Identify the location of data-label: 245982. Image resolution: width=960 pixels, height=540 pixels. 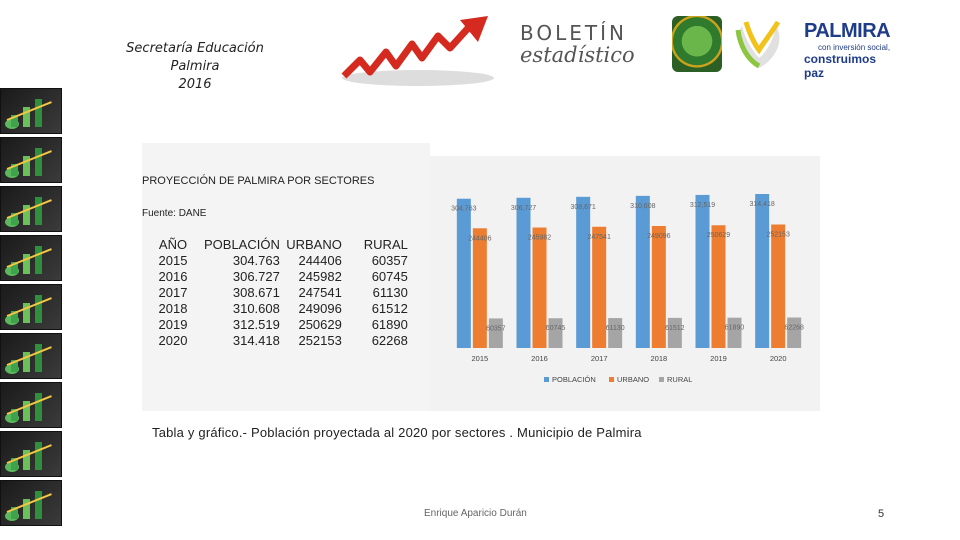
(539, 238).